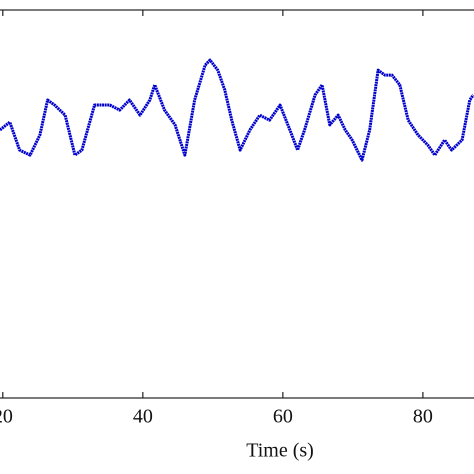  I want to click on x-tick-label: 60, so click(283, 417).